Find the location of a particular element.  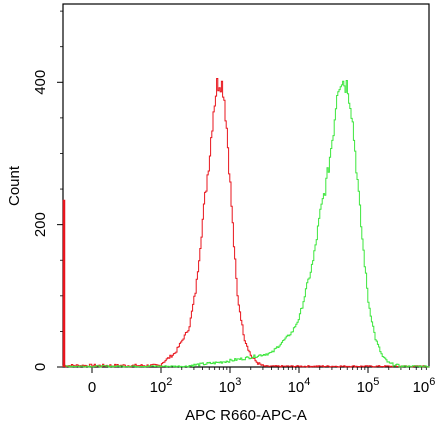

y-tick-label: 0 is located at coordinates (40, 367).